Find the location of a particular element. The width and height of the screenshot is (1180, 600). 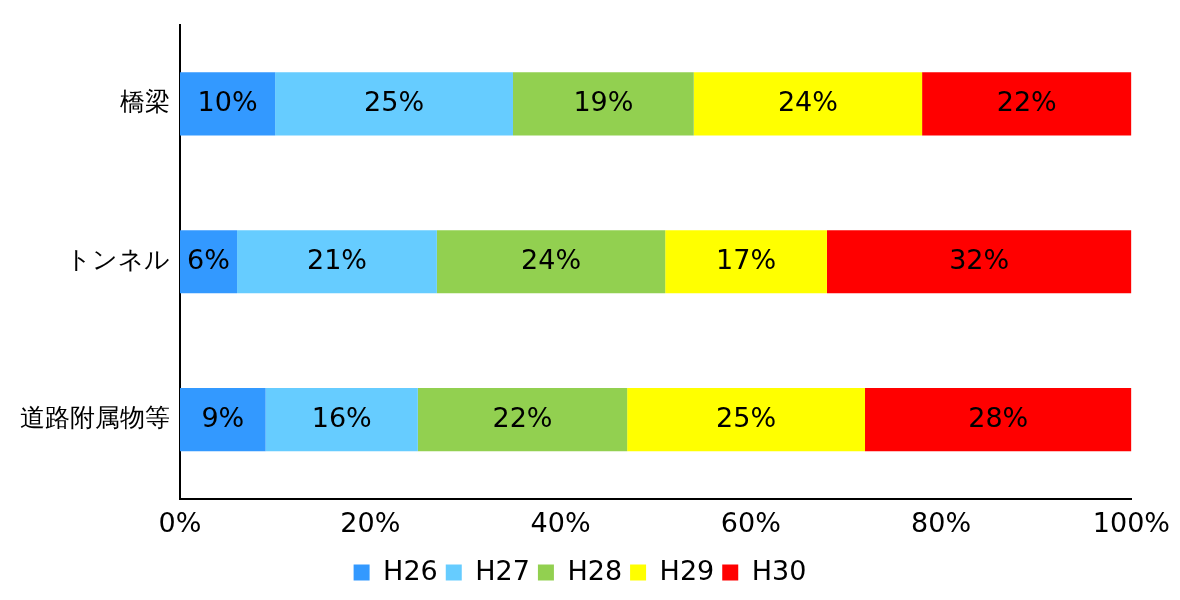

x-tick-label: 0% is located at coordinates (180, 522).